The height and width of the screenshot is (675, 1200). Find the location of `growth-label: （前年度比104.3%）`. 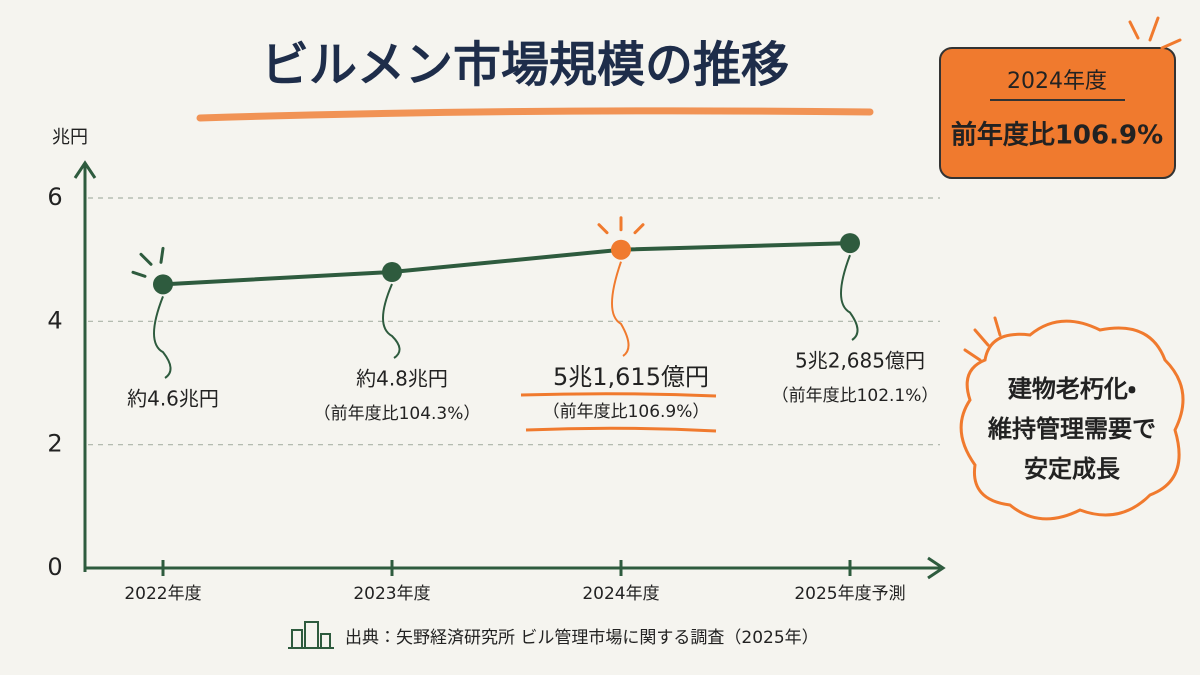

growth-label: （前年度比104.3%） is located at coordinates (397, 414).